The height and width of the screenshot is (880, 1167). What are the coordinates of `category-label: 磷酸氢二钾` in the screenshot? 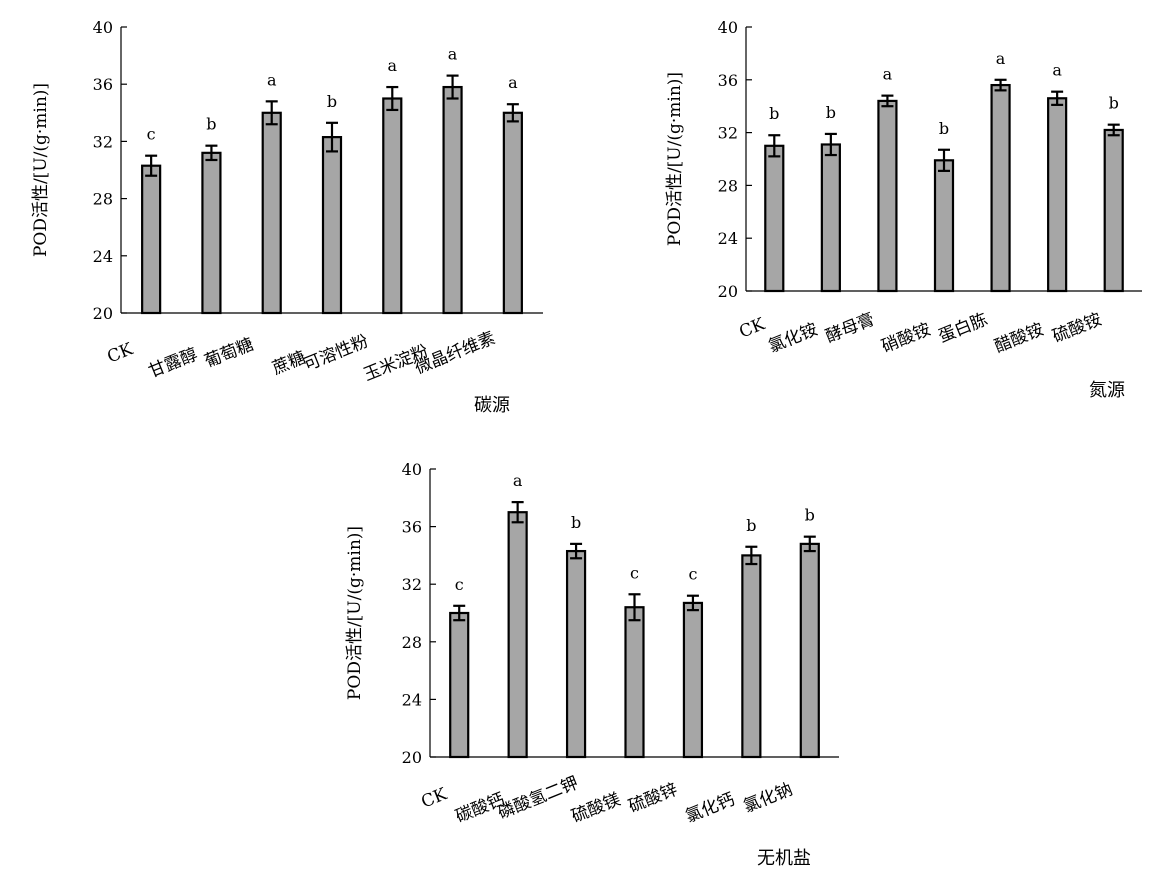 It's located at (538, 798).